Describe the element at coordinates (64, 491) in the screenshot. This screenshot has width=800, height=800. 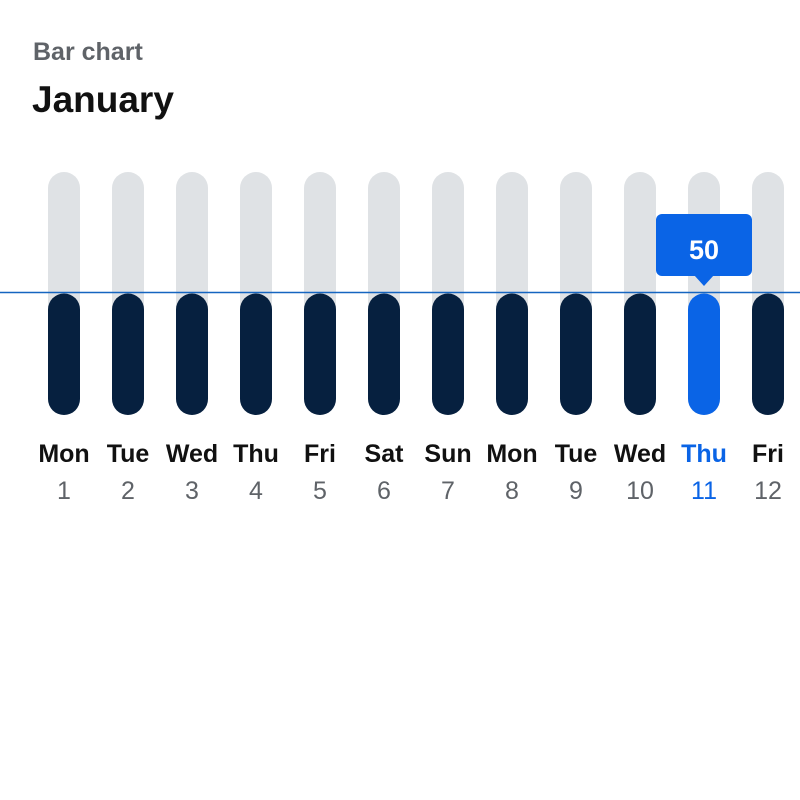
I see `x-tick-date-label: 1` at that location.